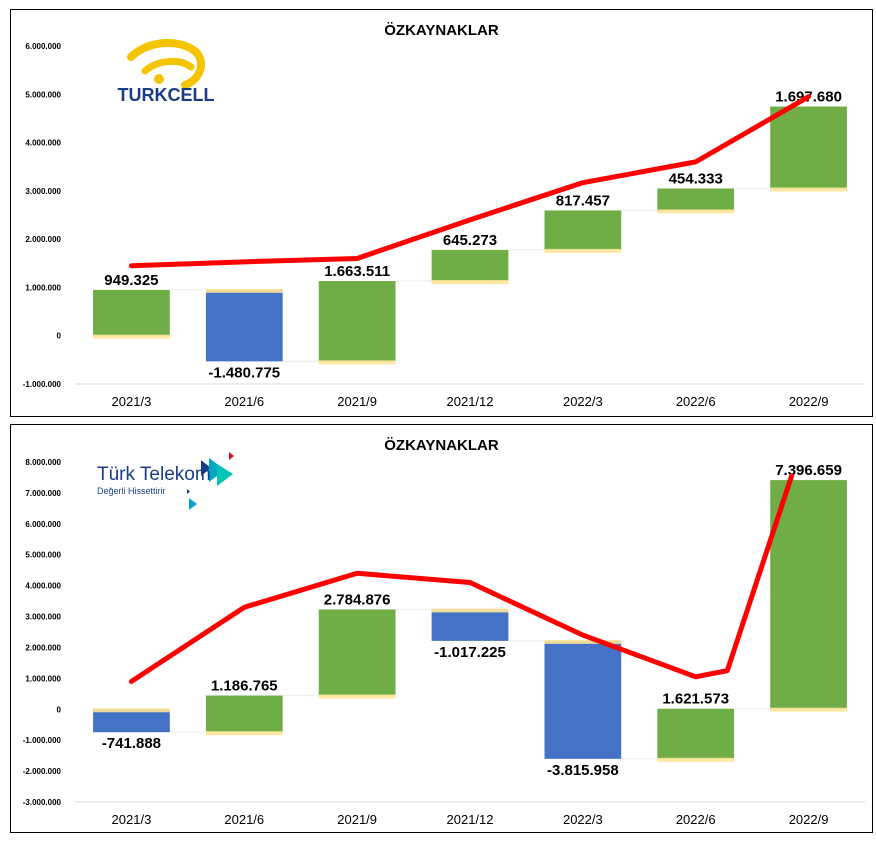  Describe the element at coordinates (583, 770) in the screenshot. I see `data-label: -3.815.958` at that location.